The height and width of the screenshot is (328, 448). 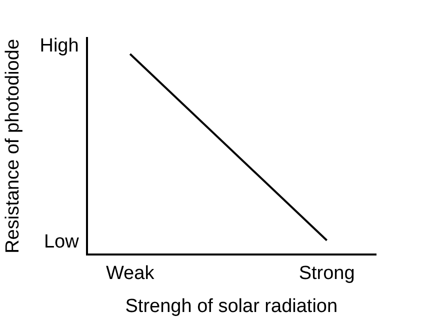 What do you see at coordinates (62, 242) in the screenshot?
I see `text: Low` at bounding box center [62, 242].